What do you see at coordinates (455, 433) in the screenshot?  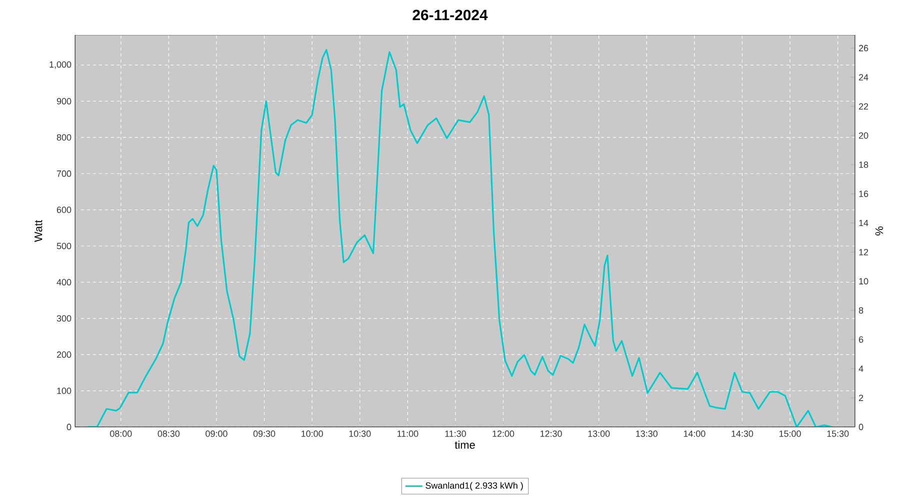 I see `x-tick-label: 11:30` at bounding box center [455, 433].